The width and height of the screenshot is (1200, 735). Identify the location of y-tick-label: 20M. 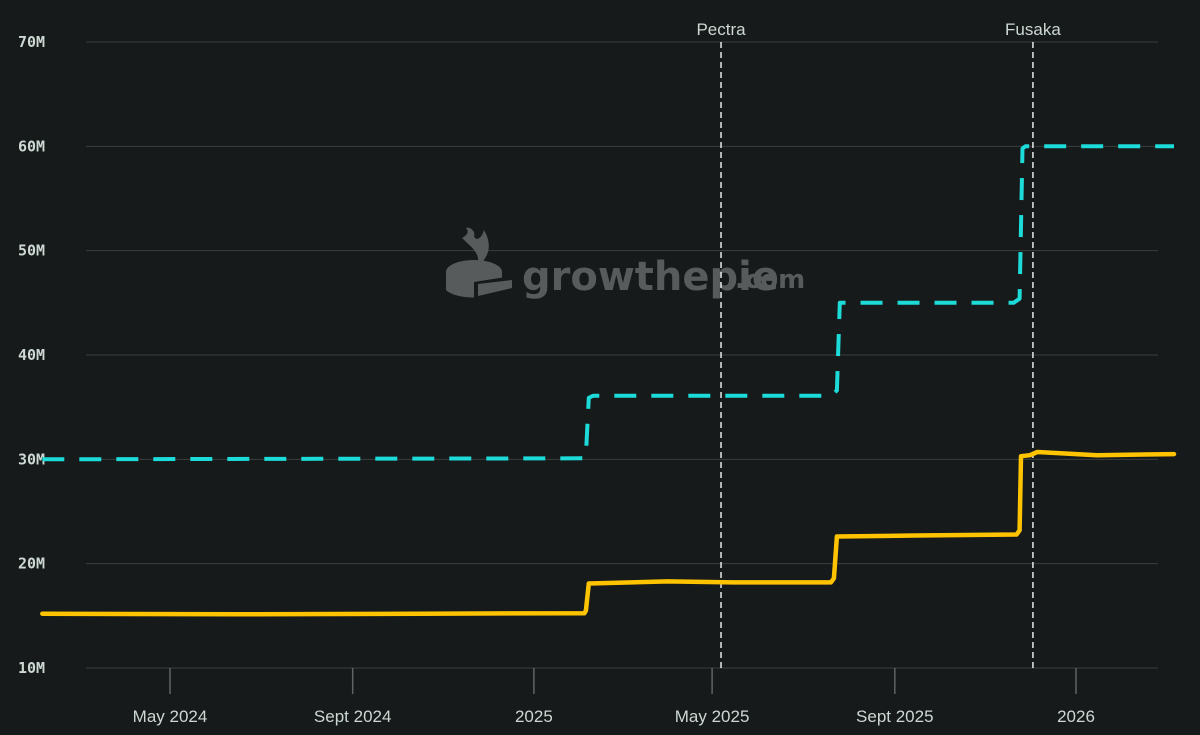
(31, 564).